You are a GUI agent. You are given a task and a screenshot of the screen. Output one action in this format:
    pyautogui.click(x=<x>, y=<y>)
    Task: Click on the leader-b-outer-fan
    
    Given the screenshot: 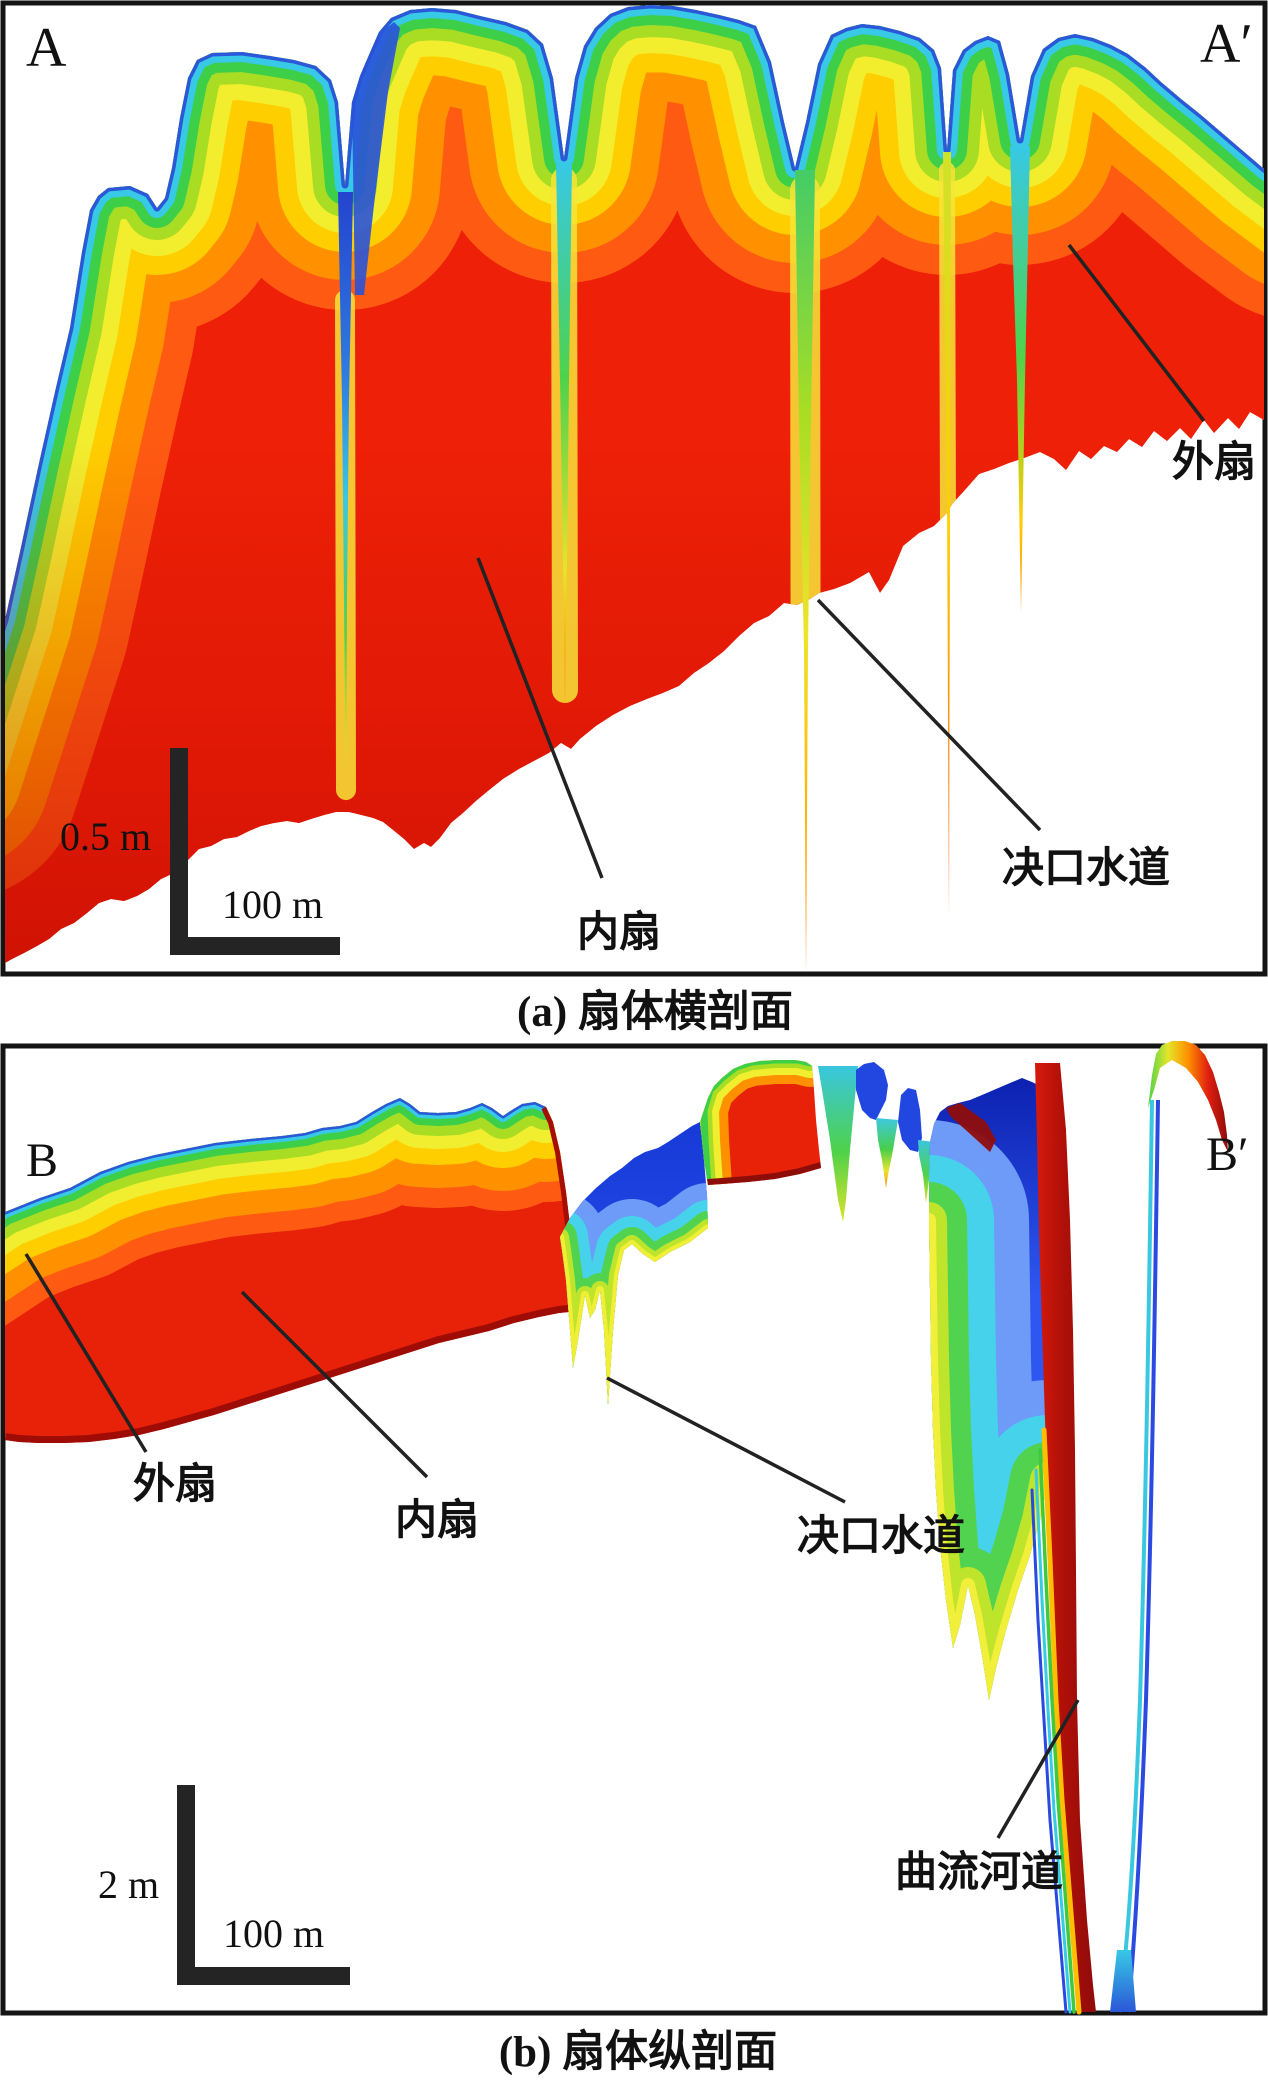 What is the action you would take?
    pyautogui.click(x=86, y=1353)
    